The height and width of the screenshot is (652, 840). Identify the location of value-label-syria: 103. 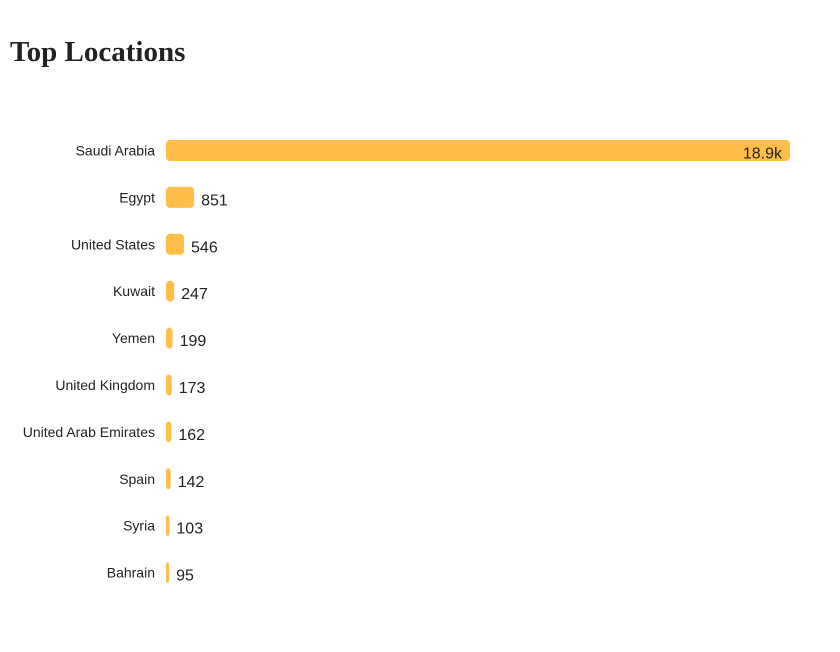
(189, 529).